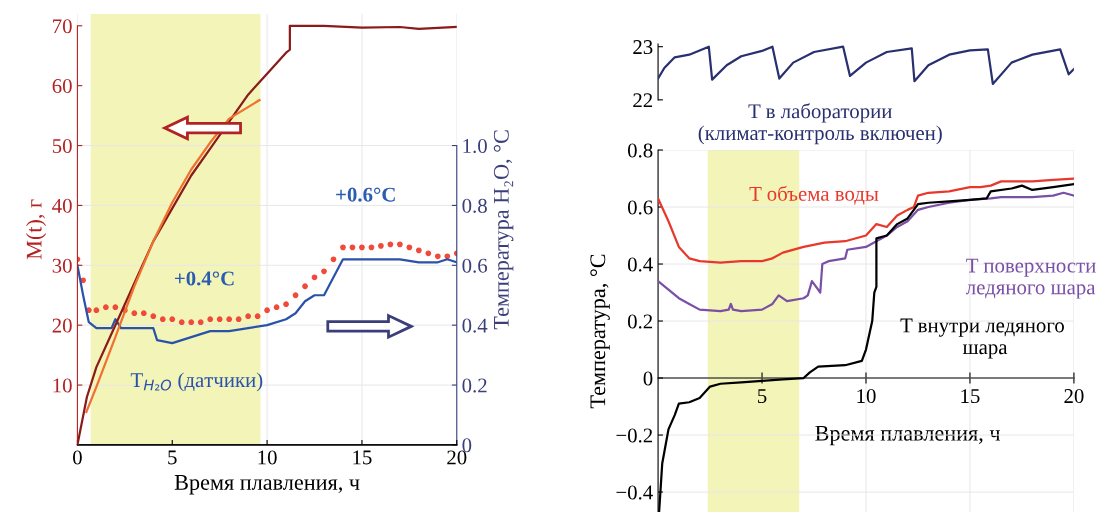 This screenshot has height=512, width=1106. What do you see at coordinates (640, 207) in the screenshot?
I see `y-tick-label: 0.6` at bounding box center [640, 207].